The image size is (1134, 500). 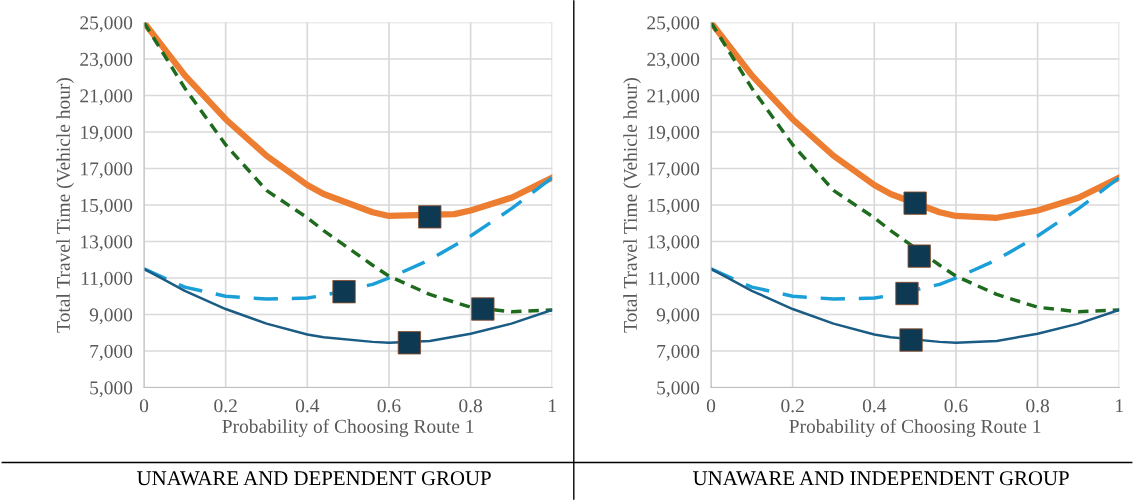 What do you see at coordinates (881, 478) in the screenshot?
I see `text: UNAWARE AND INDEPENDENT GROUP` at bounding box center [881, 478].